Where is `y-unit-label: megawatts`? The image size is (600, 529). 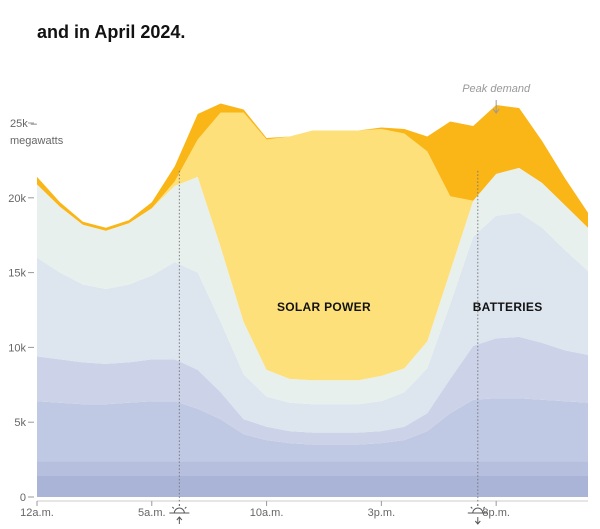
y-unit-label: megawatts is located at coordinates (37, 141).